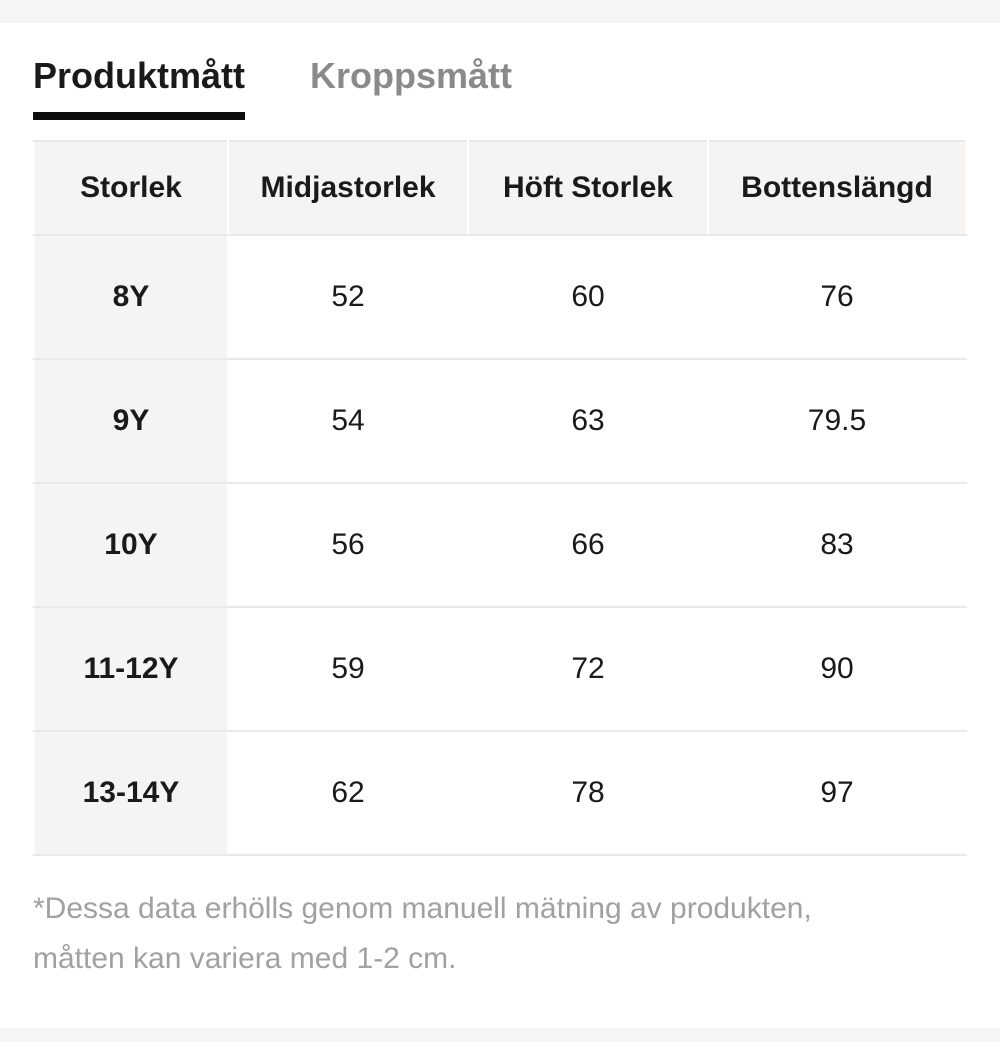  I want to click on value-cell: 78, so click(588, 793).